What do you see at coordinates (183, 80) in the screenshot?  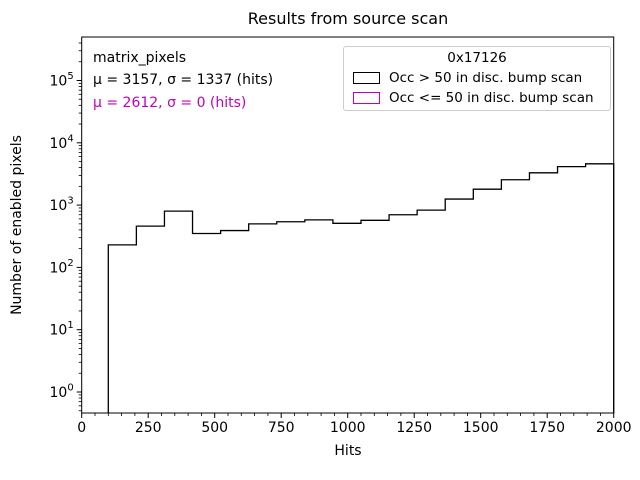 I see `annotation-stats-primary: μ = 3157, σ = 1337 (hits)` at bounding box center [183, 80].